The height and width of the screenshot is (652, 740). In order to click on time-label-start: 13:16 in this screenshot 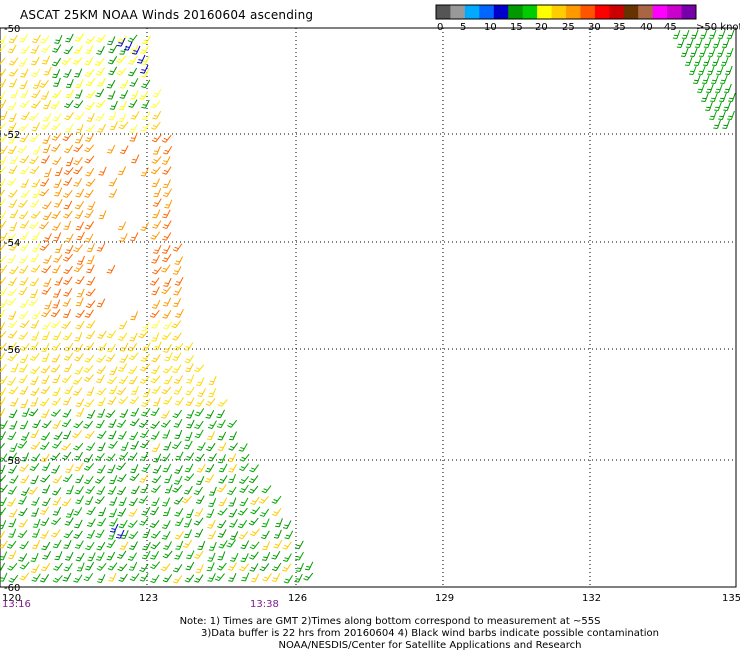, I will do `click(16, 604)`.